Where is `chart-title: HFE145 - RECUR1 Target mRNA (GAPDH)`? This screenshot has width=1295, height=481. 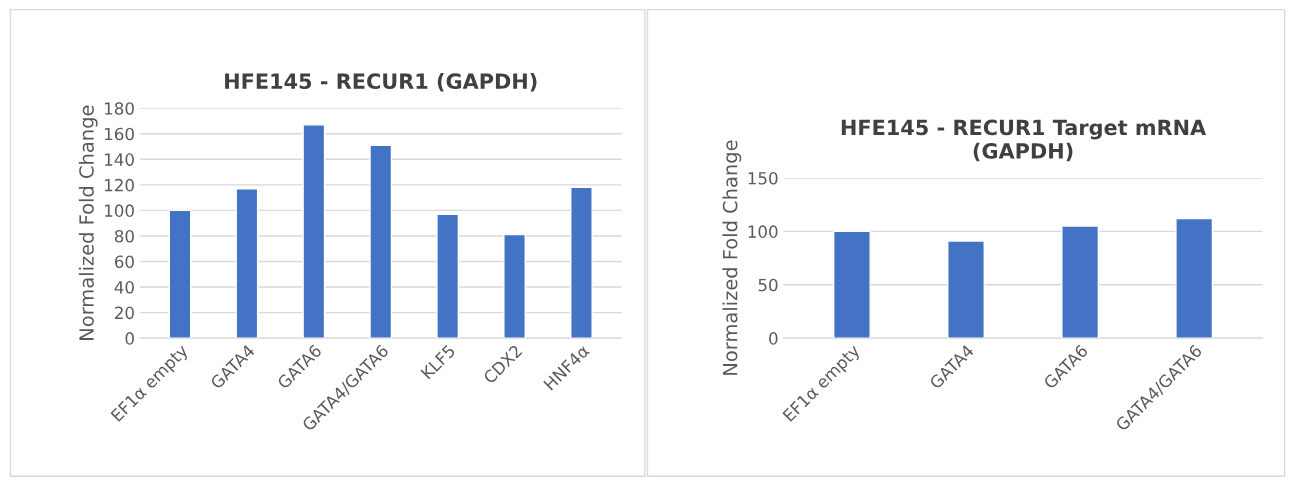
chart-title: HFE145 - RECUR1 Target mRNA (GAPDH) is located at coordinates (1024, 140).